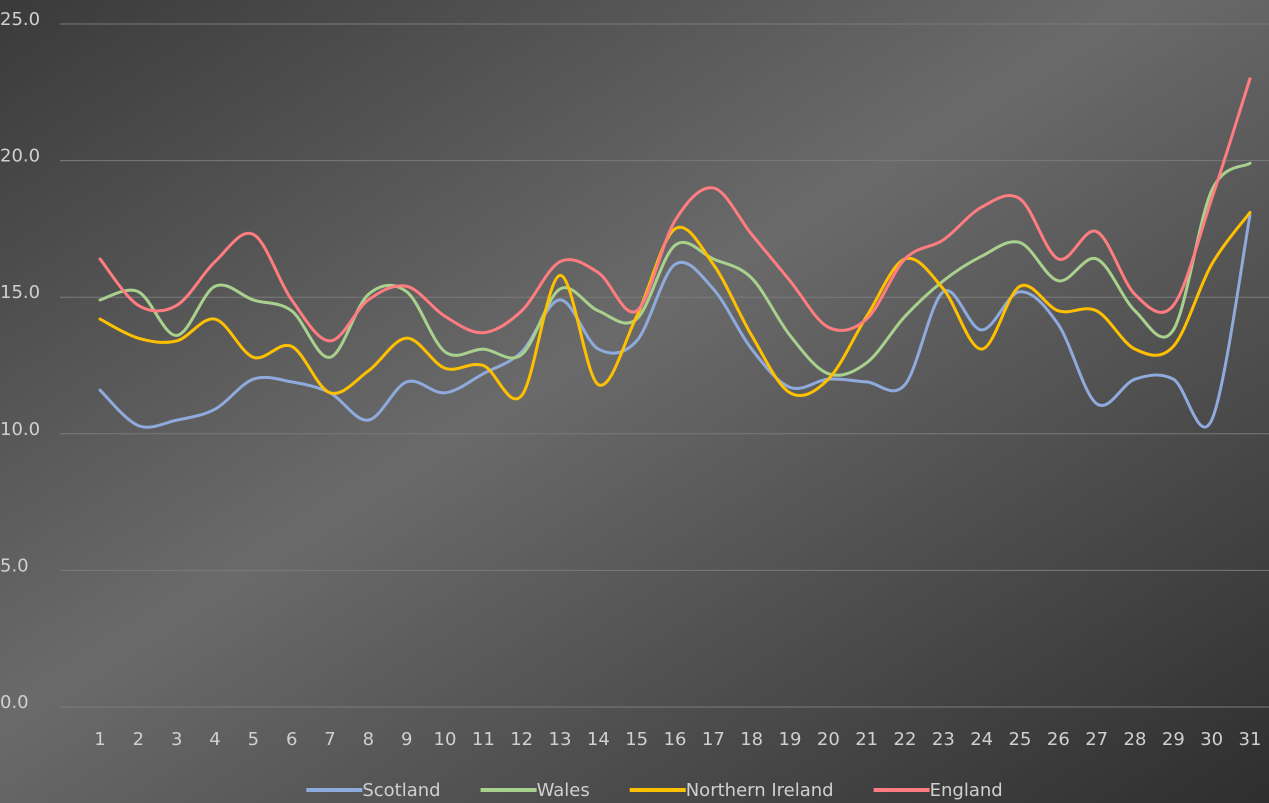 The image size is (1269, 803). I want to click on x-tick-label: 3, so click(176, 739).